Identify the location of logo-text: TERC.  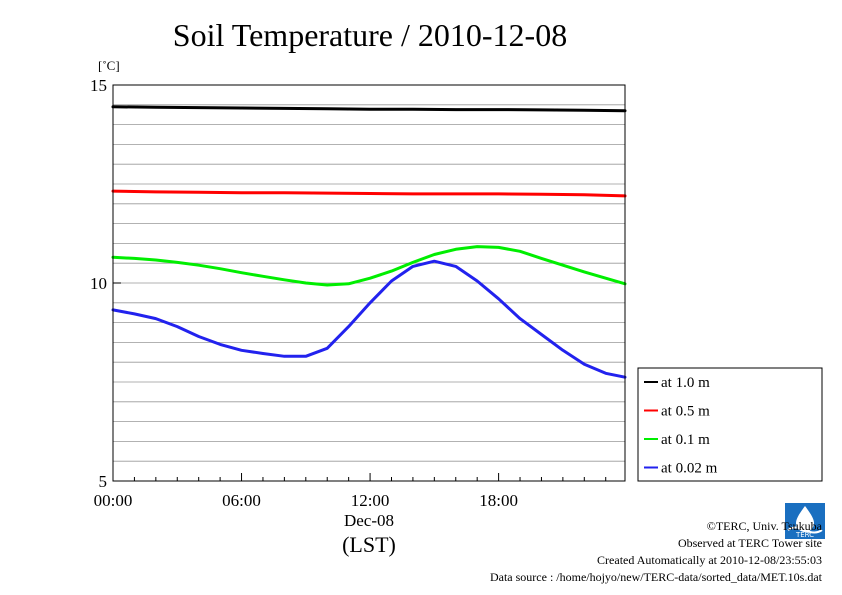
(804, 535).